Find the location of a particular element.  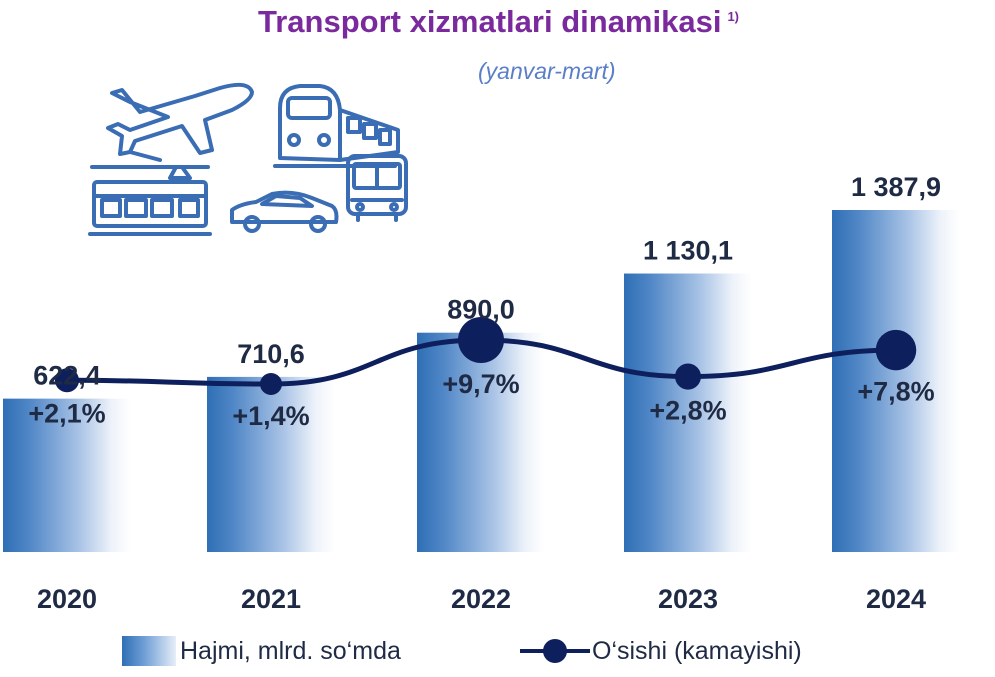

bar-value-label-2022: 890,0 is located at coordinates (481, 310).